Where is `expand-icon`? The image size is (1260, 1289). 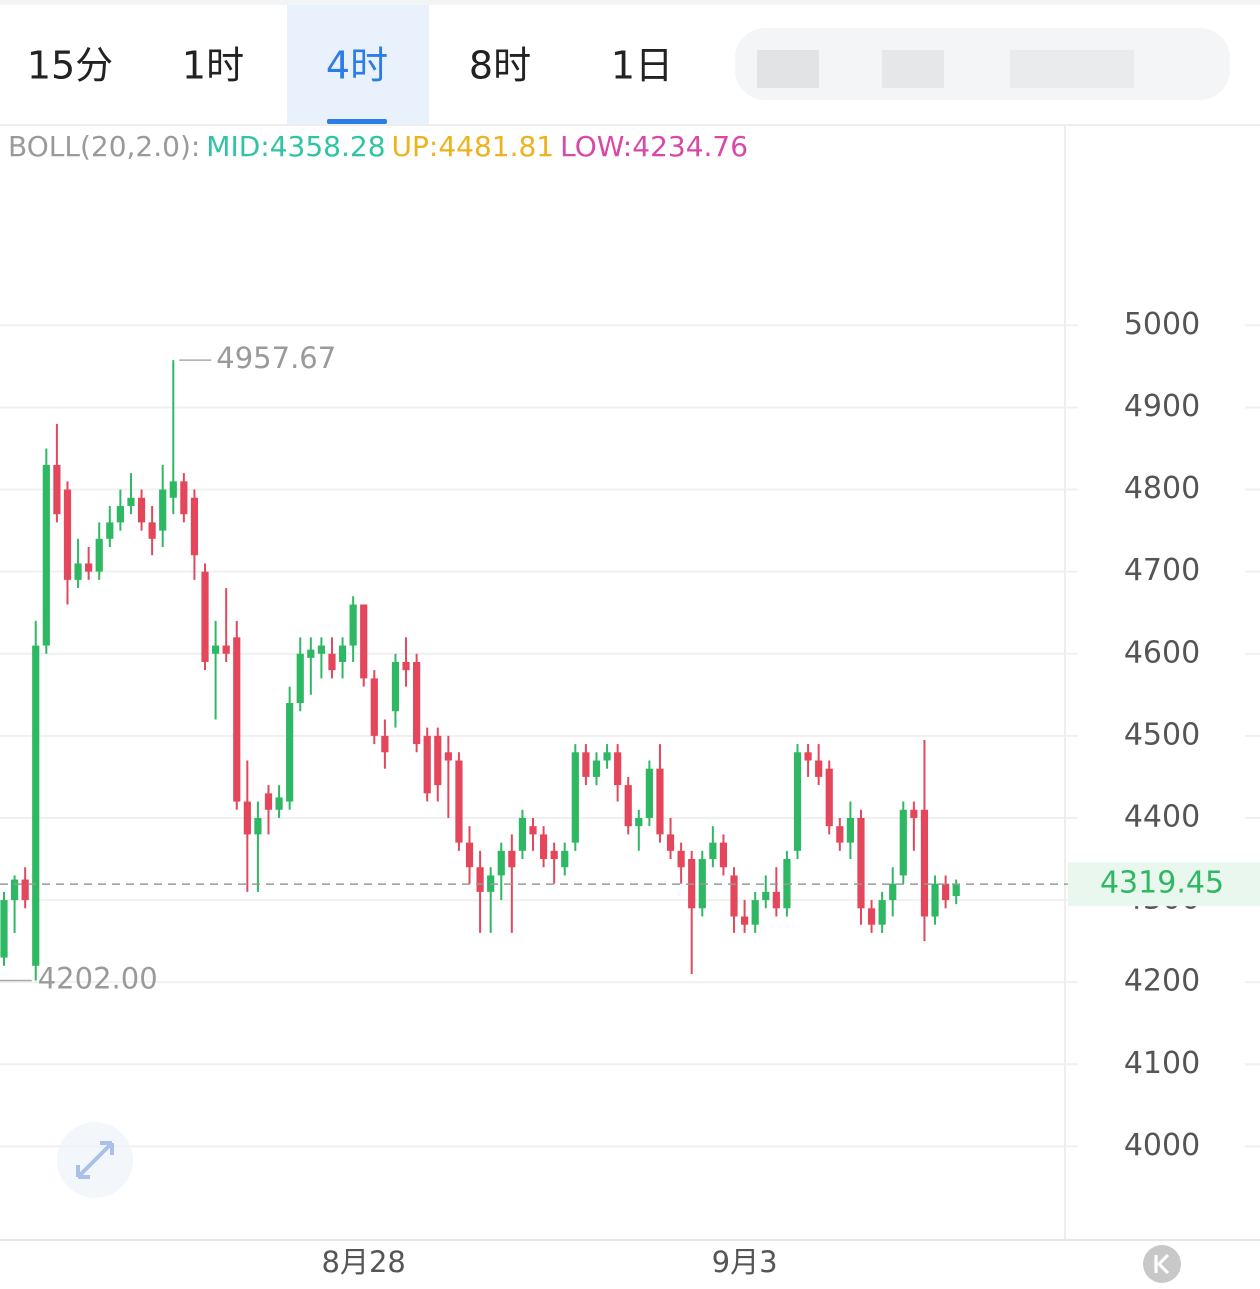
expand-icon is located at coordinates (95, 1160).